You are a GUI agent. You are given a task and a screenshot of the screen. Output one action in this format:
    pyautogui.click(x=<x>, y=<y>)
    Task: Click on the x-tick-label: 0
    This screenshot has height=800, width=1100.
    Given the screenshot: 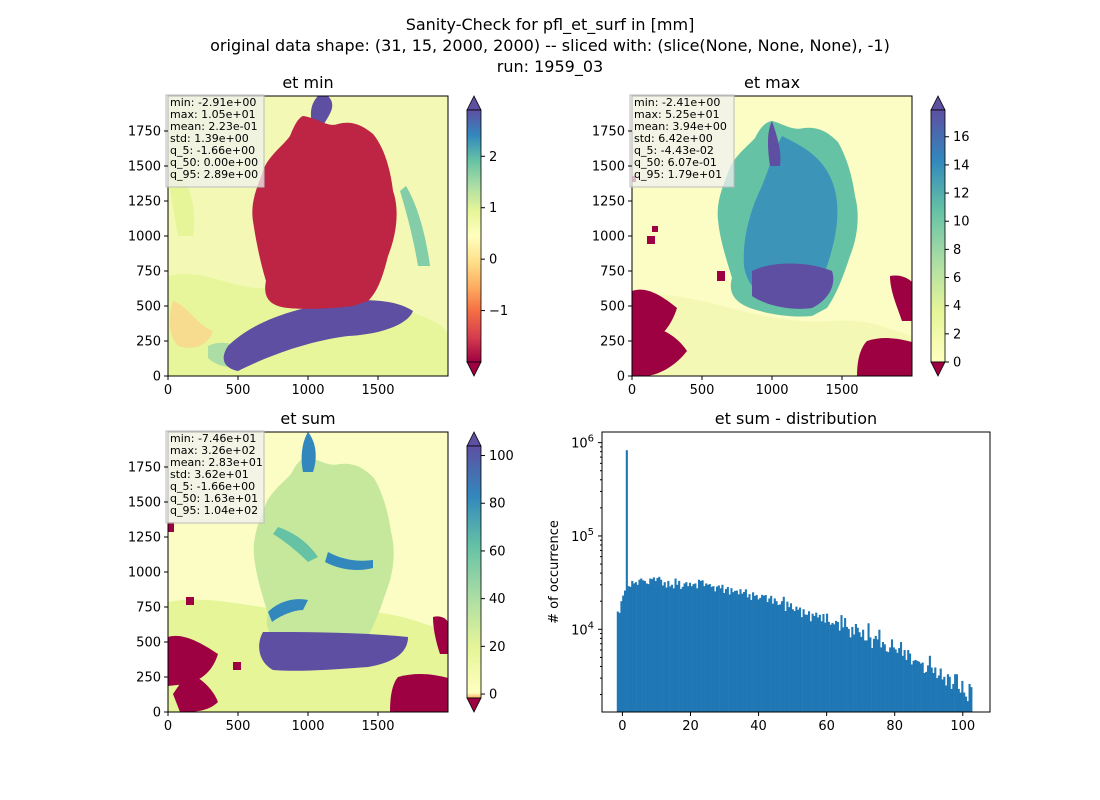 What is the action you would take?
    pyautogui.click(x=168, y=390)
    